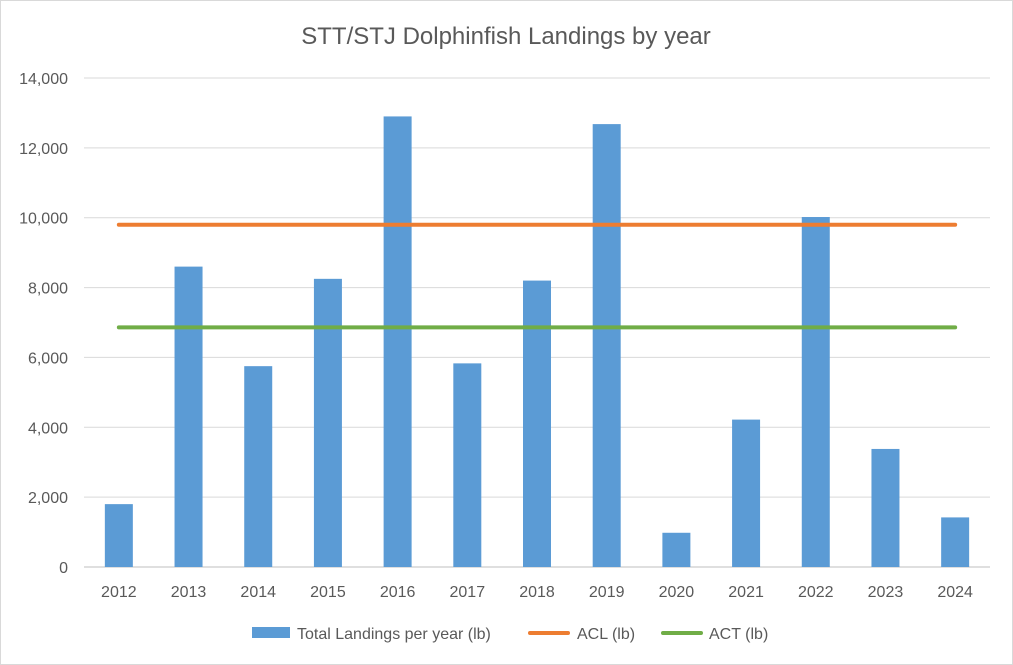 The width and height of the screenshot is (1013, 665). I want to click on x-tick-label: 2024, so click(955, 592).